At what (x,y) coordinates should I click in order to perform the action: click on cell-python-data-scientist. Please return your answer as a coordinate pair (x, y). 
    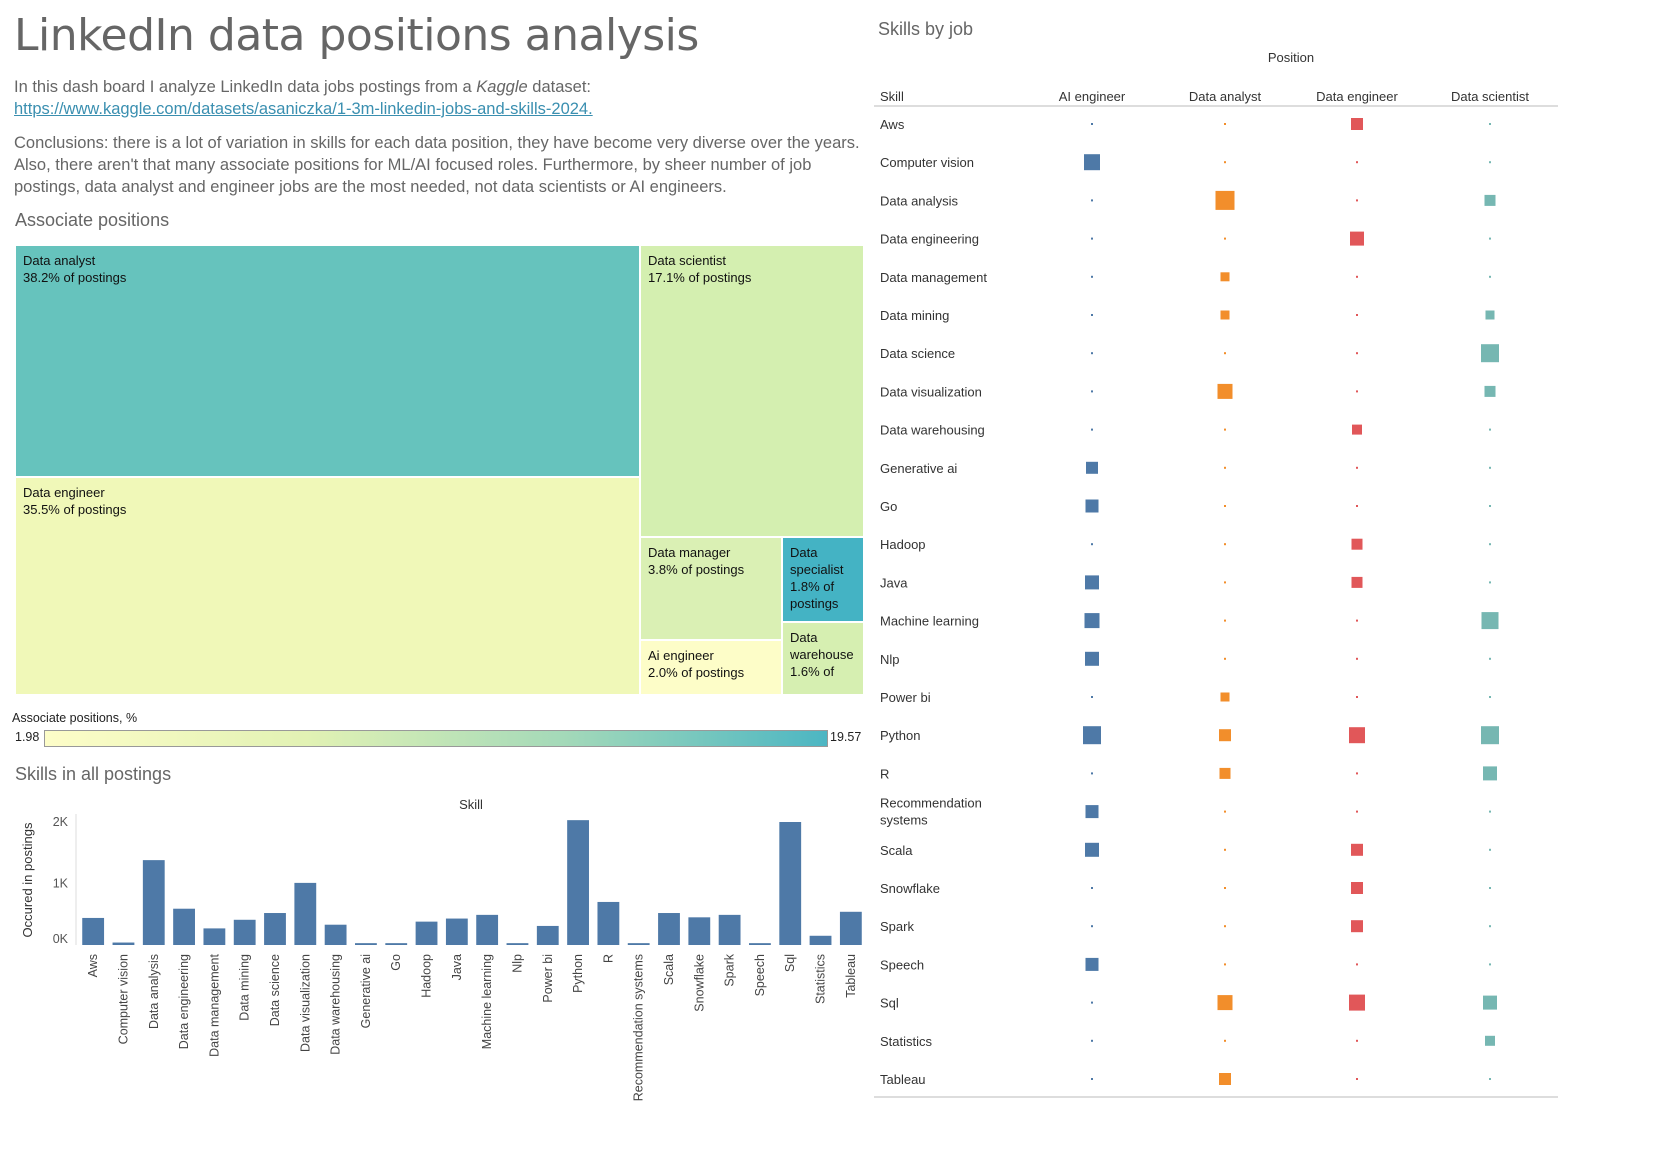
    Looking at the image, I should click on (1490, 735).